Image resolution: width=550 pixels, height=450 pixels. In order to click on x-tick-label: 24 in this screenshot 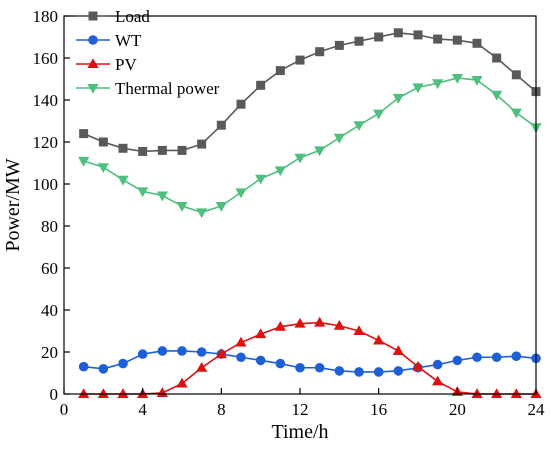, I will do `click(537, 409)`.